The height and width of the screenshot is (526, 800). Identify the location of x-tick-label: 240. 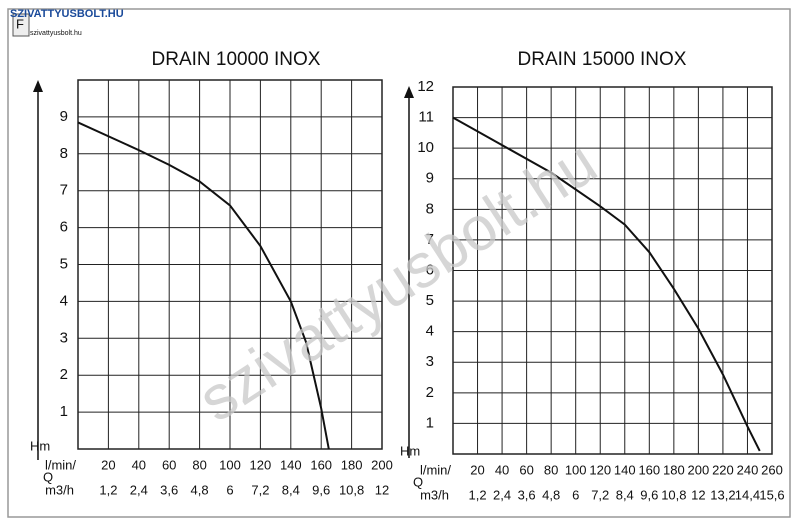
(748, 469).